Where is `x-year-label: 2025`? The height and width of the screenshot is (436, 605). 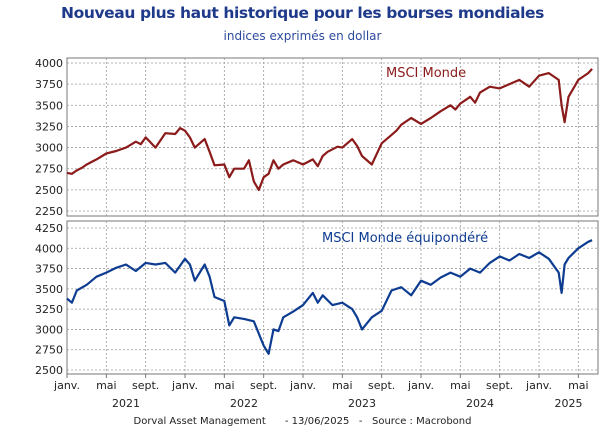
x-year-label: 2025 is located at coordinates (569, 403).